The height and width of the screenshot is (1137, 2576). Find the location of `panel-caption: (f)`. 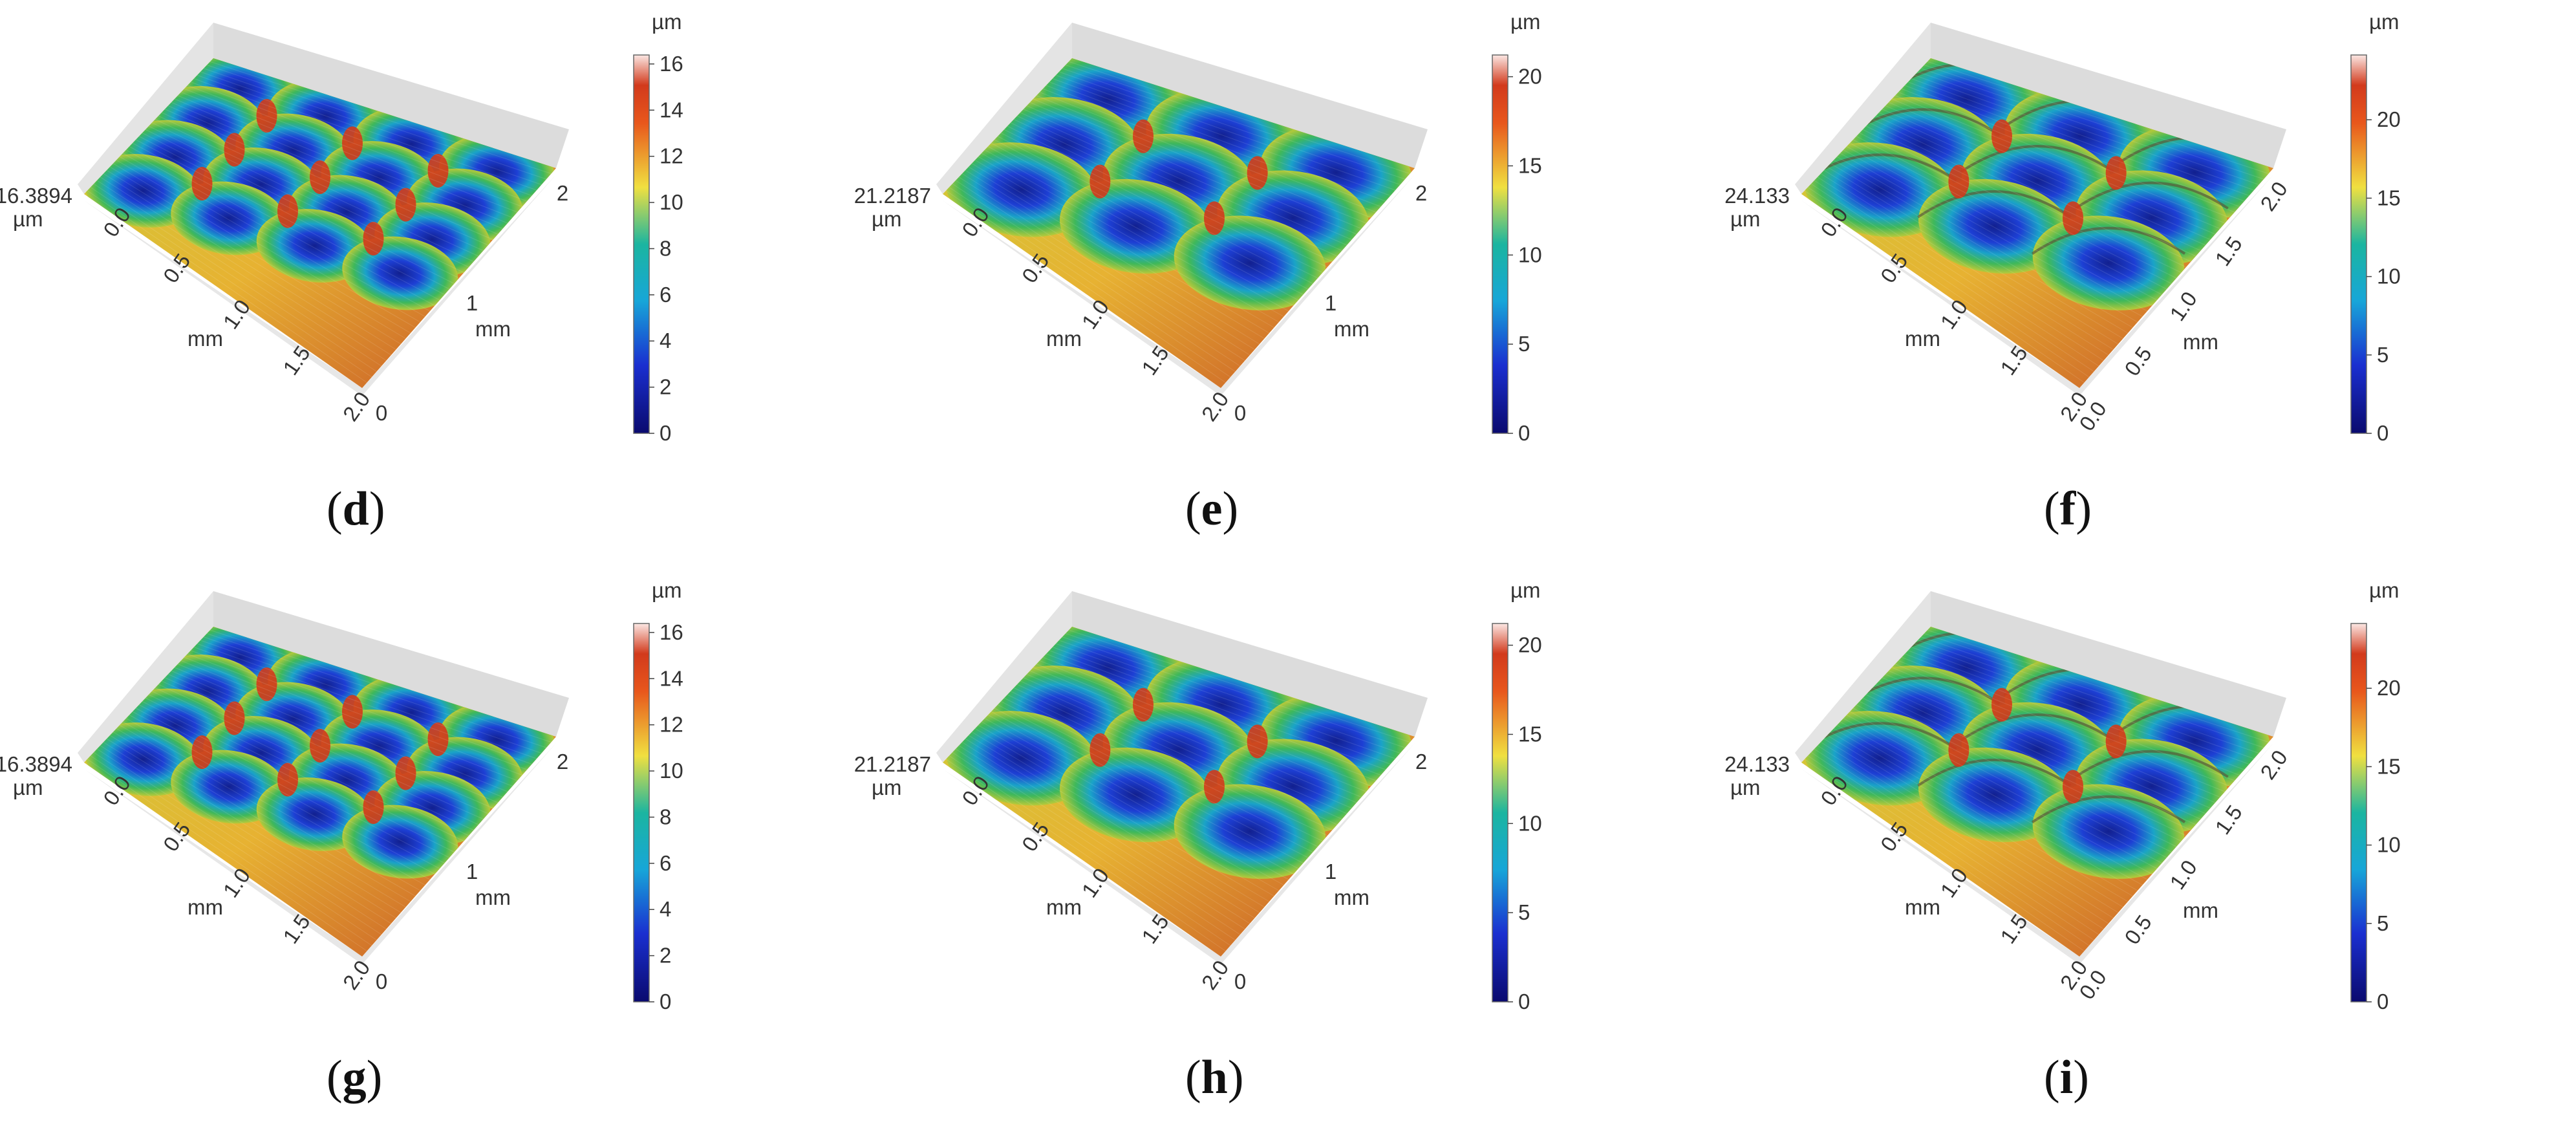

panel-caption: (f) is located at coordinates (2068, 509).